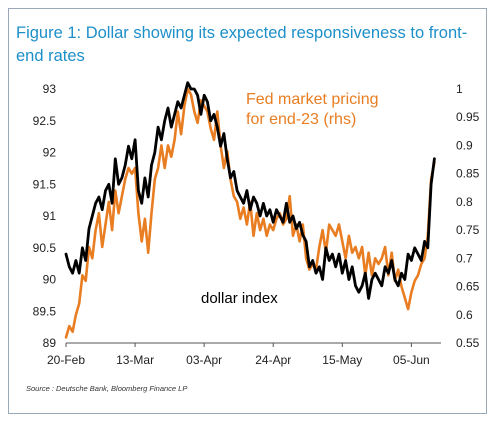  I want to click on y-left-tick-label: 89, so click(50, 343).